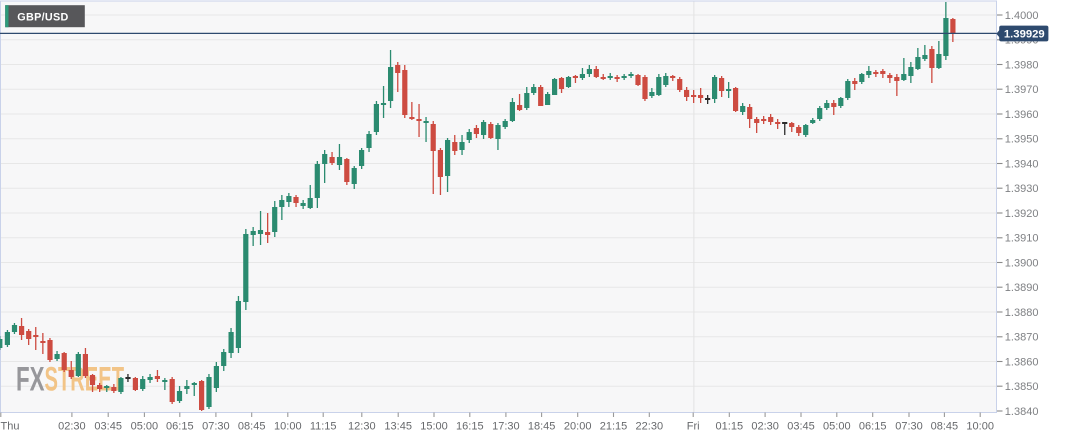 Image resolution: width=1067 pixels, height=444 pixels. I want to click on svg-text: 12:30, so click(362, 427).